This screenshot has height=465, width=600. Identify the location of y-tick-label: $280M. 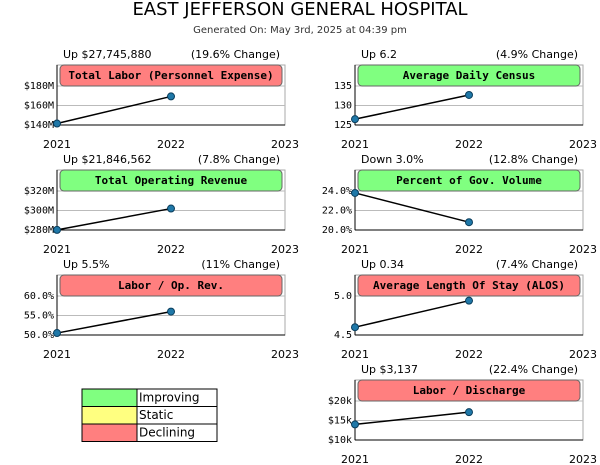
(39, 230).